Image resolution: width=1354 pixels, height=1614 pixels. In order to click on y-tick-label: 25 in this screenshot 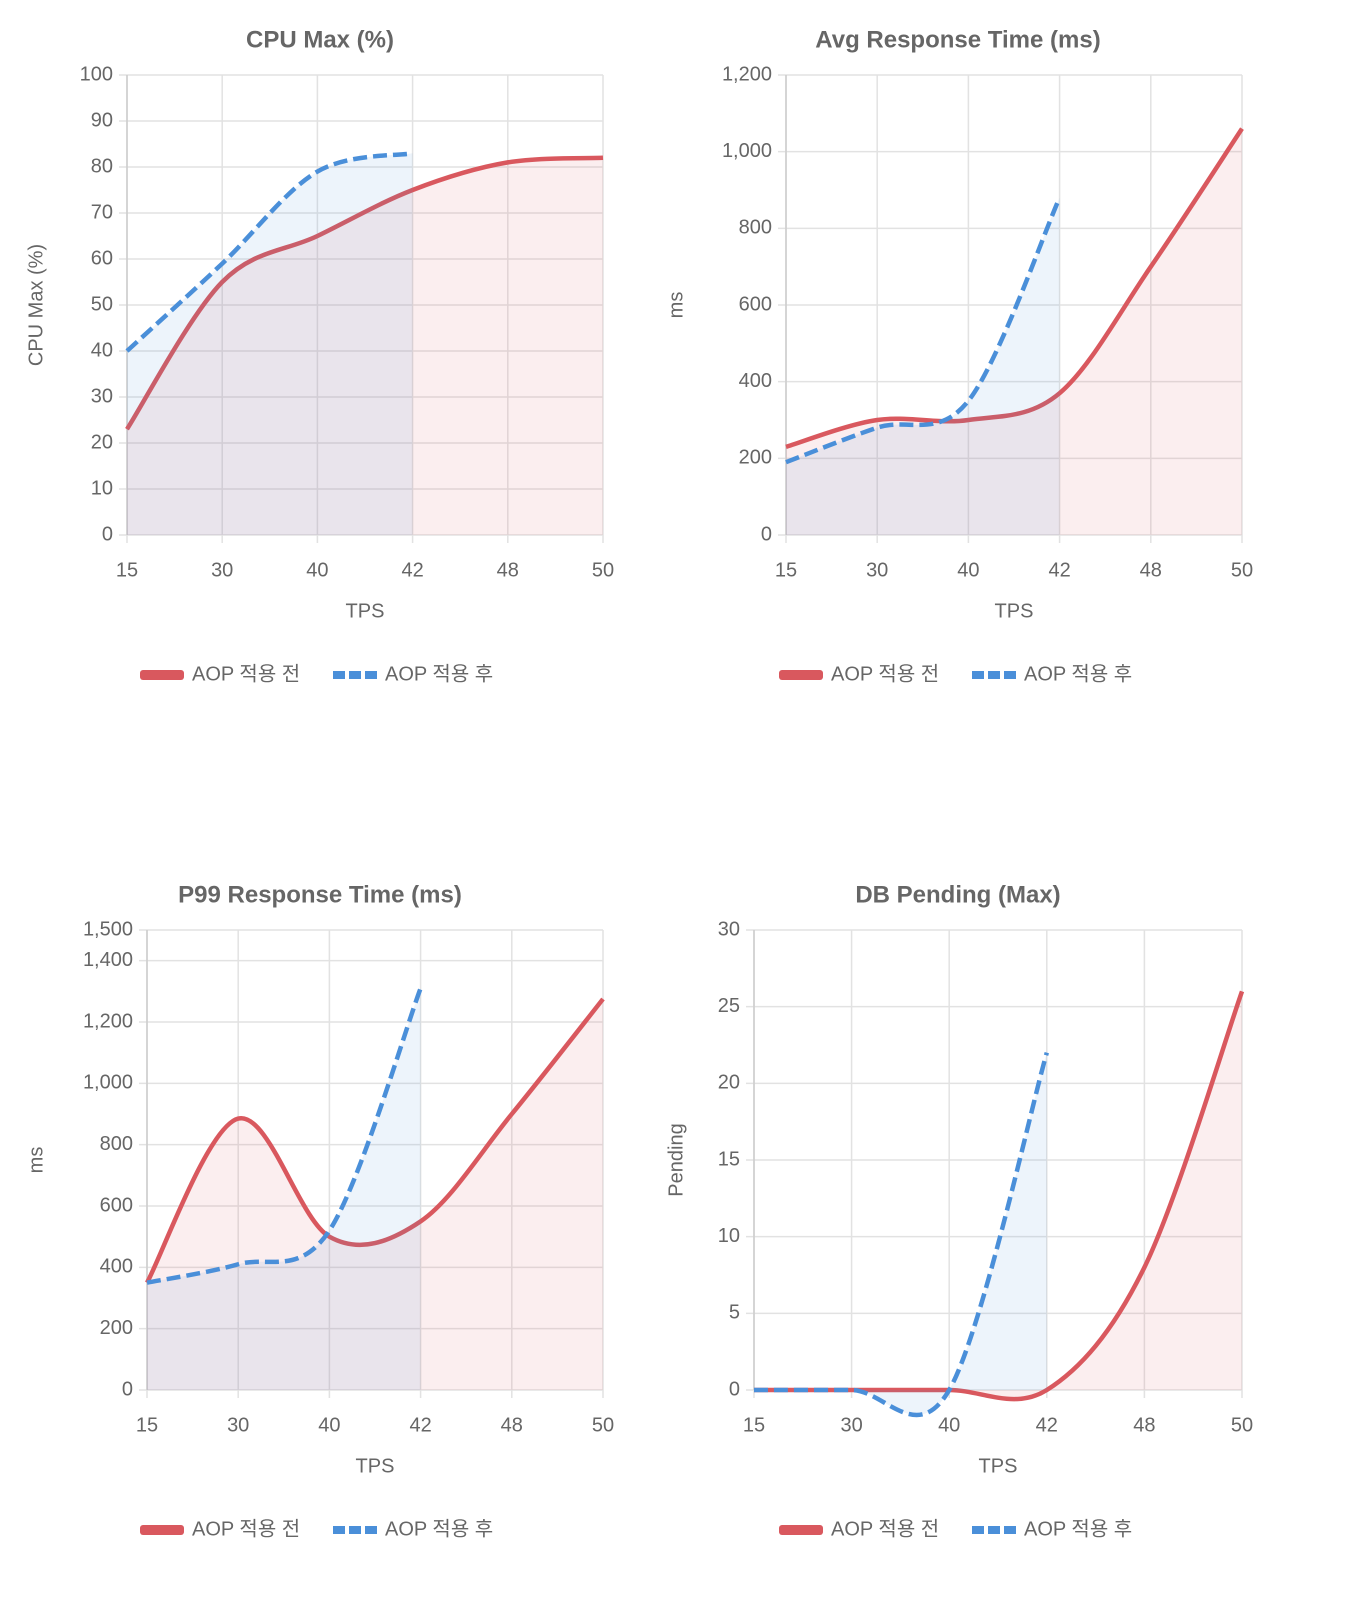, I will do `click(729, 1006)`.